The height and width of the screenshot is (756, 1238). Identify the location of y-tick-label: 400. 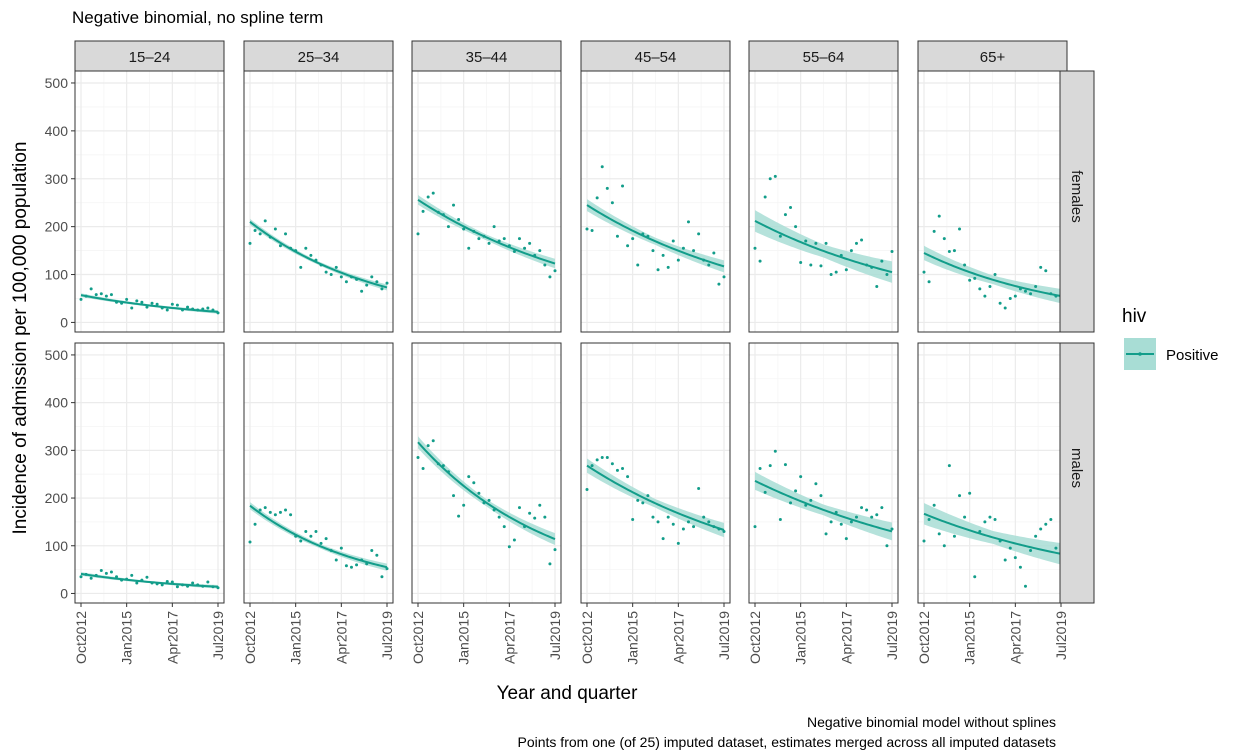
(57, 131).